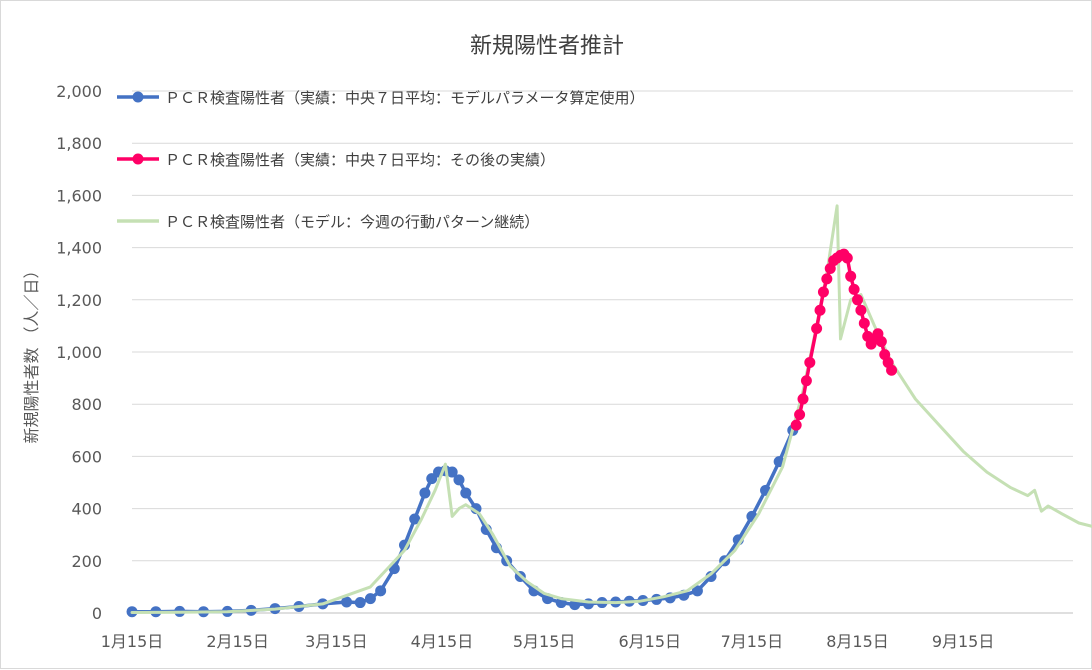 Image resolution: width=1092 pixels, height=670 pixels. Describe the element at coordinates (360, 160) in the screenshot. I see `legend-label-2: ＰＣＲ検査陽性者（実績：中央７日平均：その後の実績）` at that location.